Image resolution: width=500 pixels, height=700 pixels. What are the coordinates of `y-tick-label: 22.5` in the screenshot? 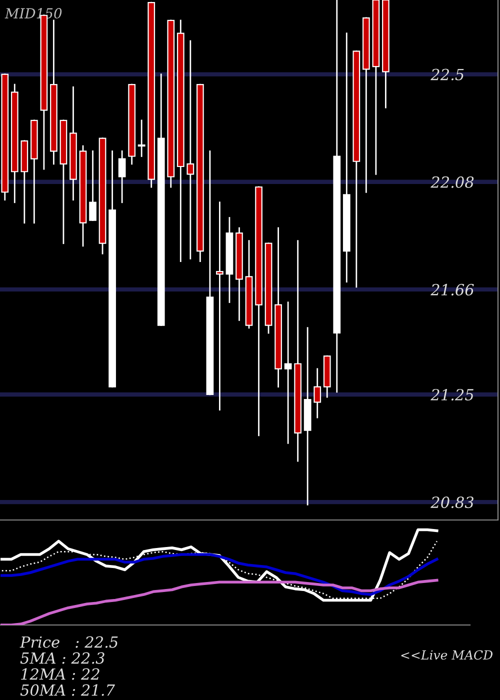 It's located at (447, 74).